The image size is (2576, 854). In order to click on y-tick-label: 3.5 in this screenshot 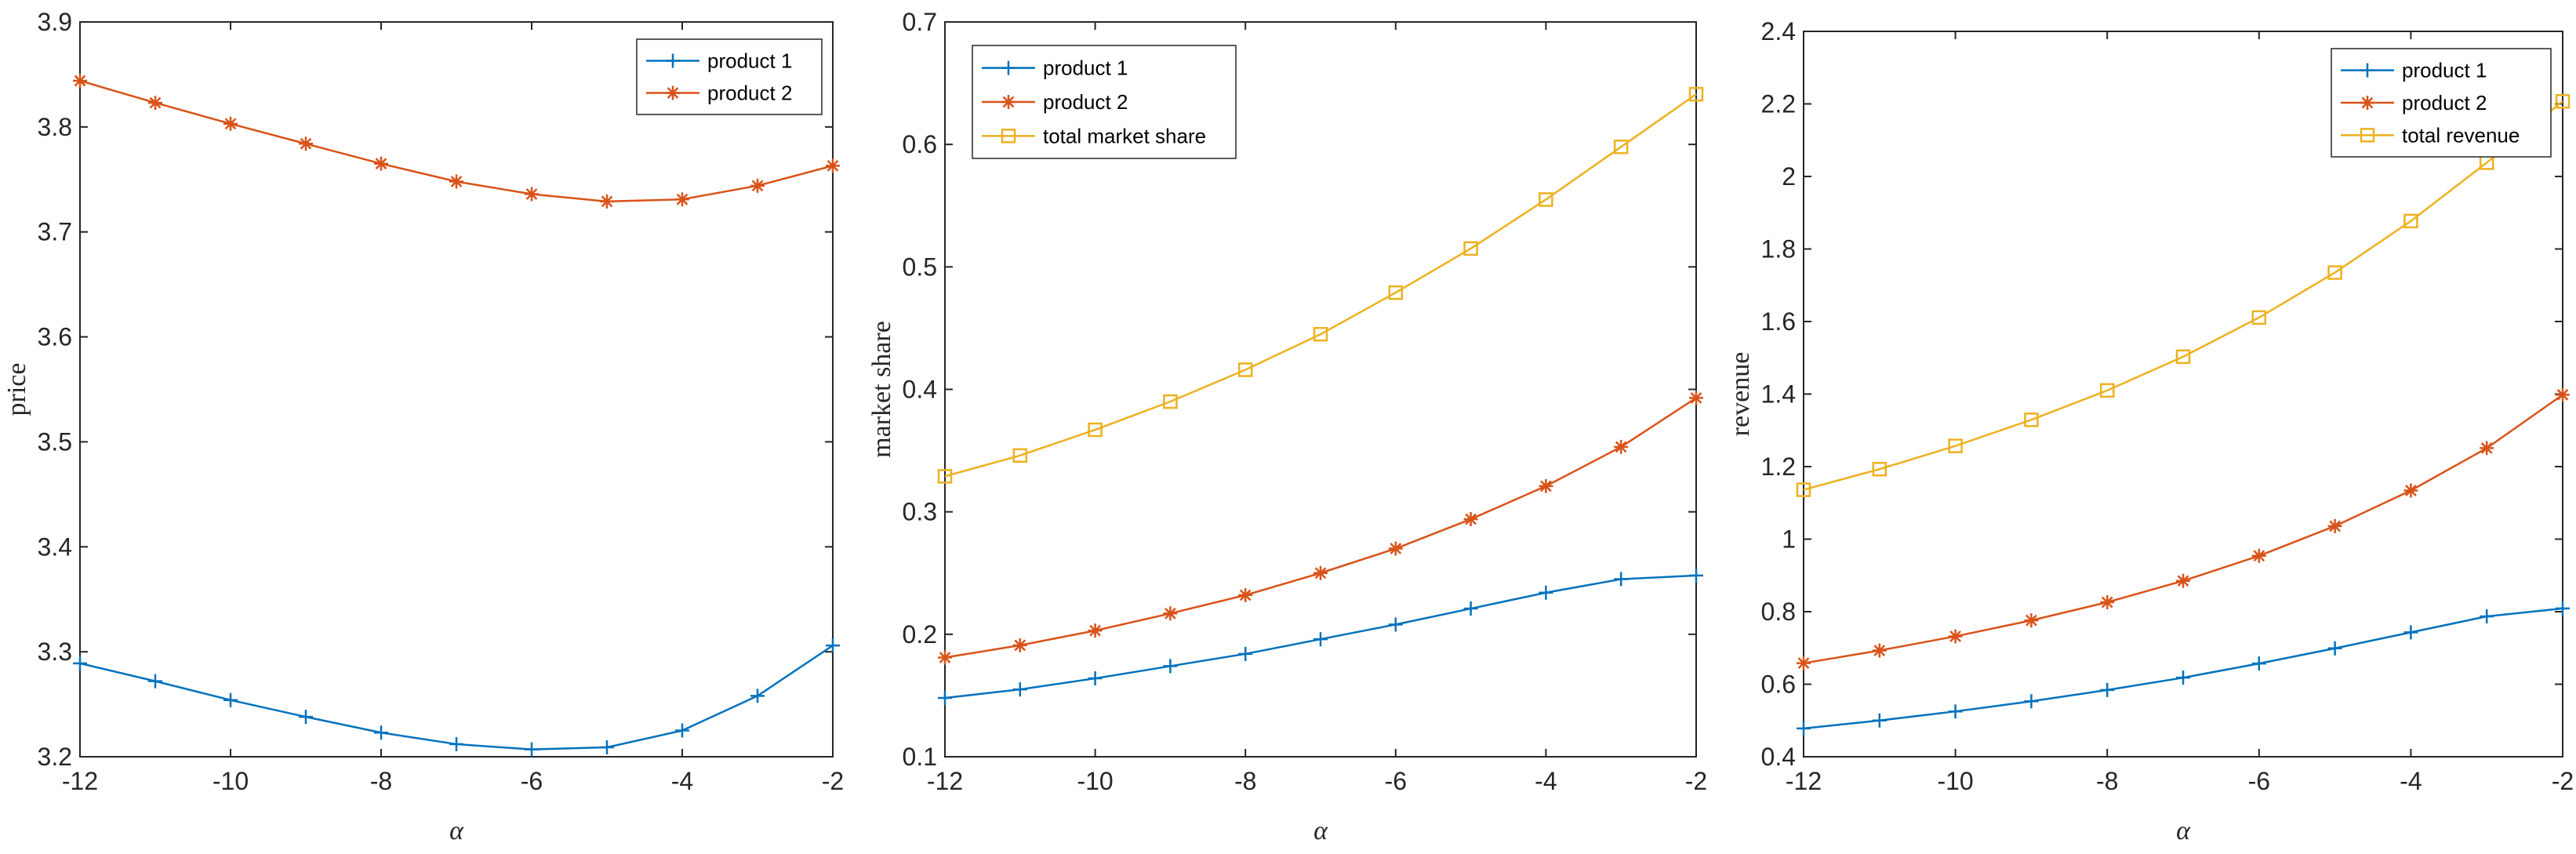, I will do `click(55, 441)`.